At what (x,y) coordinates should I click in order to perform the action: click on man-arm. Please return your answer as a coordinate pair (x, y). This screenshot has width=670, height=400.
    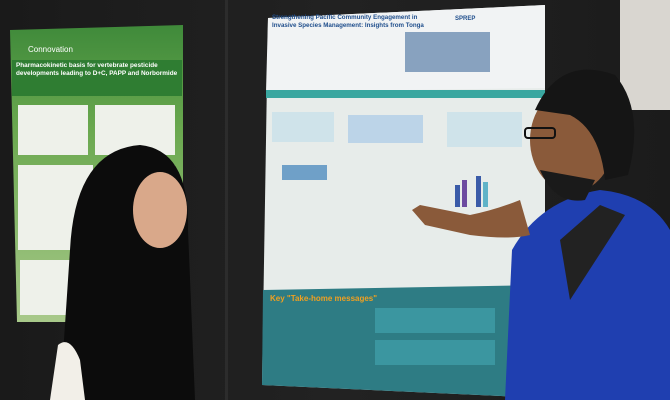
    Looking at the image, I should click on (471, 219).